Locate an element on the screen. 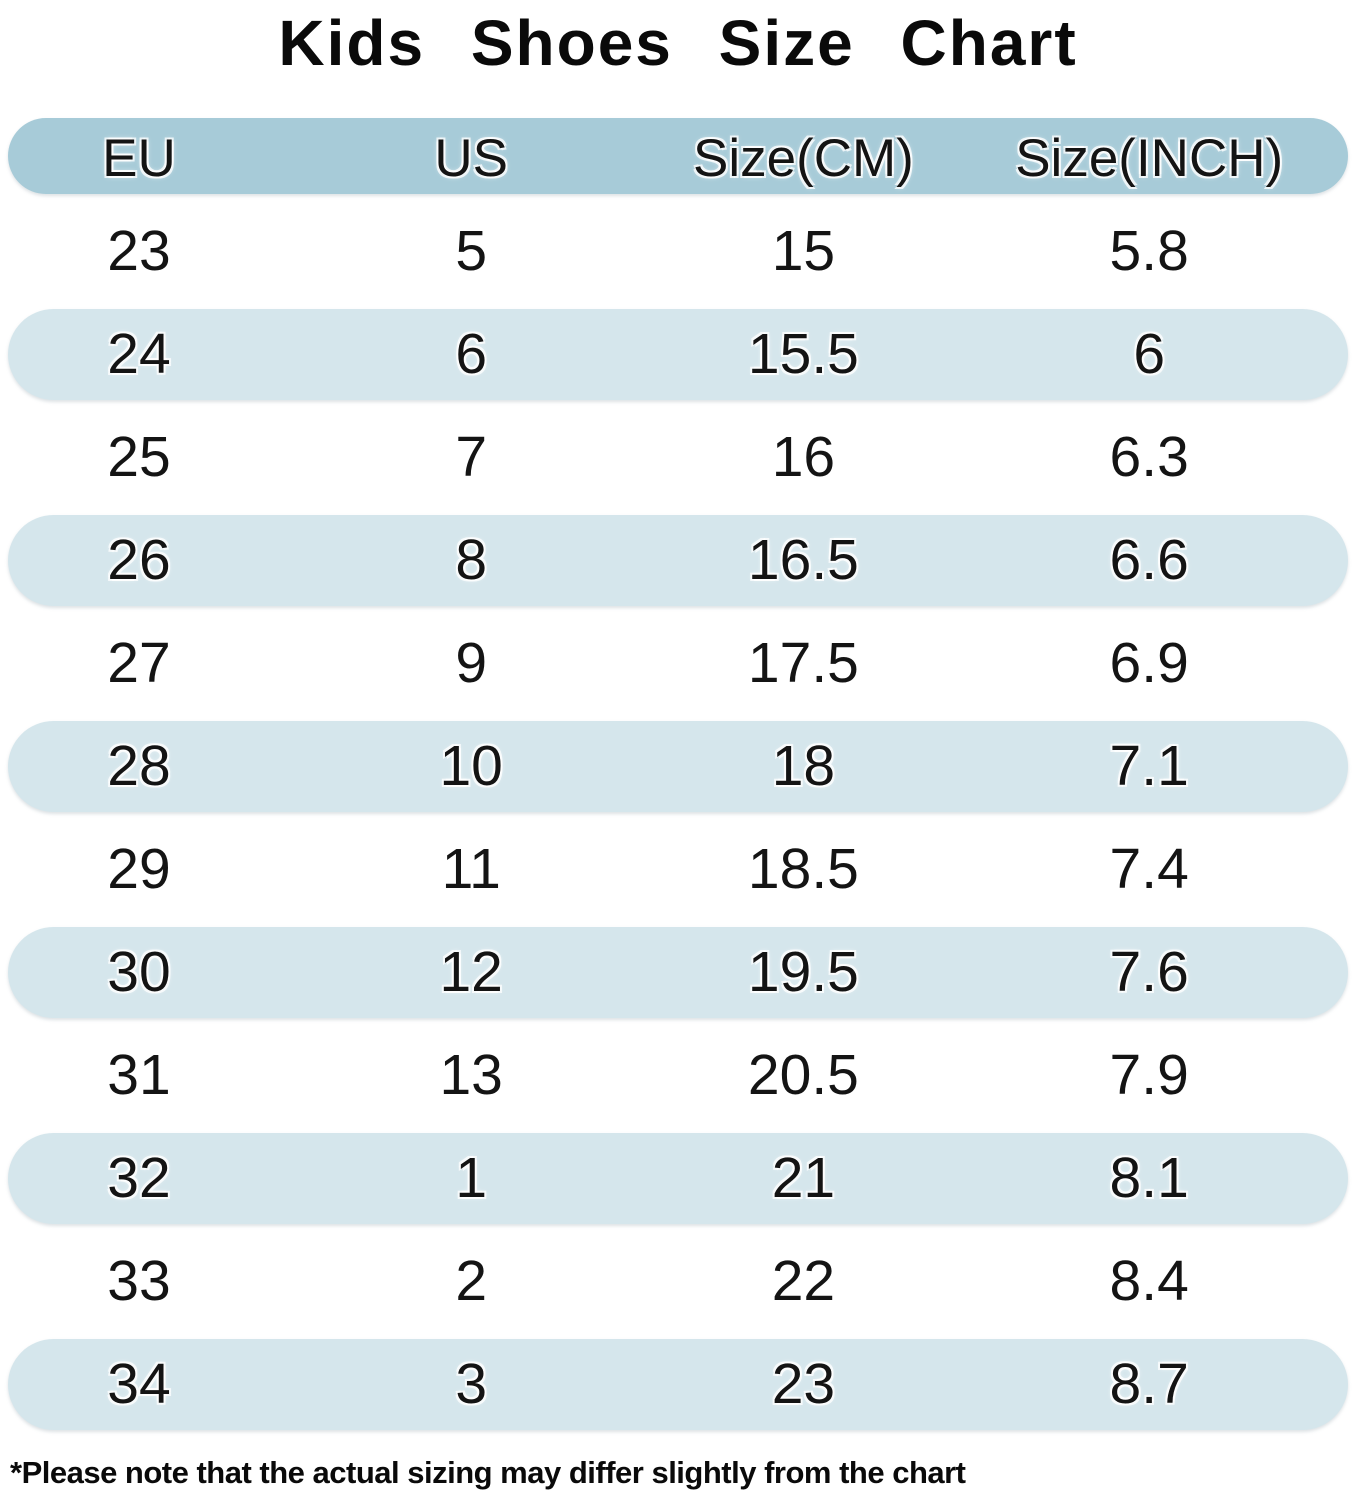 Image resolution: width=1356 pixels, height=1500 pixels. table-cell: 16.5 is located at coordinates (803, 560).